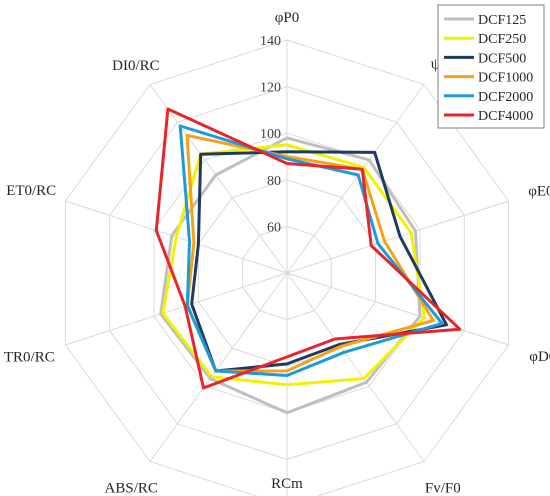 The width and height of the screenshot is (550, 496). I want to click on category-label: φE0, so click(539, 192).